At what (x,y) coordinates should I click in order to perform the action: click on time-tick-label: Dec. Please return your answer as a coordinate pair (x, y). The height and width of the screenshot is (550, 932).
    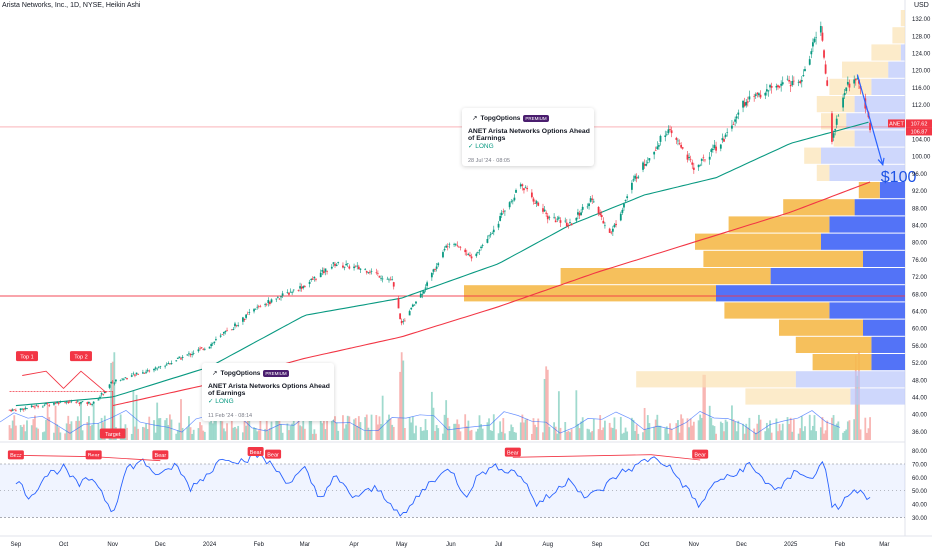
    Looking at the image, I should click on (741, 545).